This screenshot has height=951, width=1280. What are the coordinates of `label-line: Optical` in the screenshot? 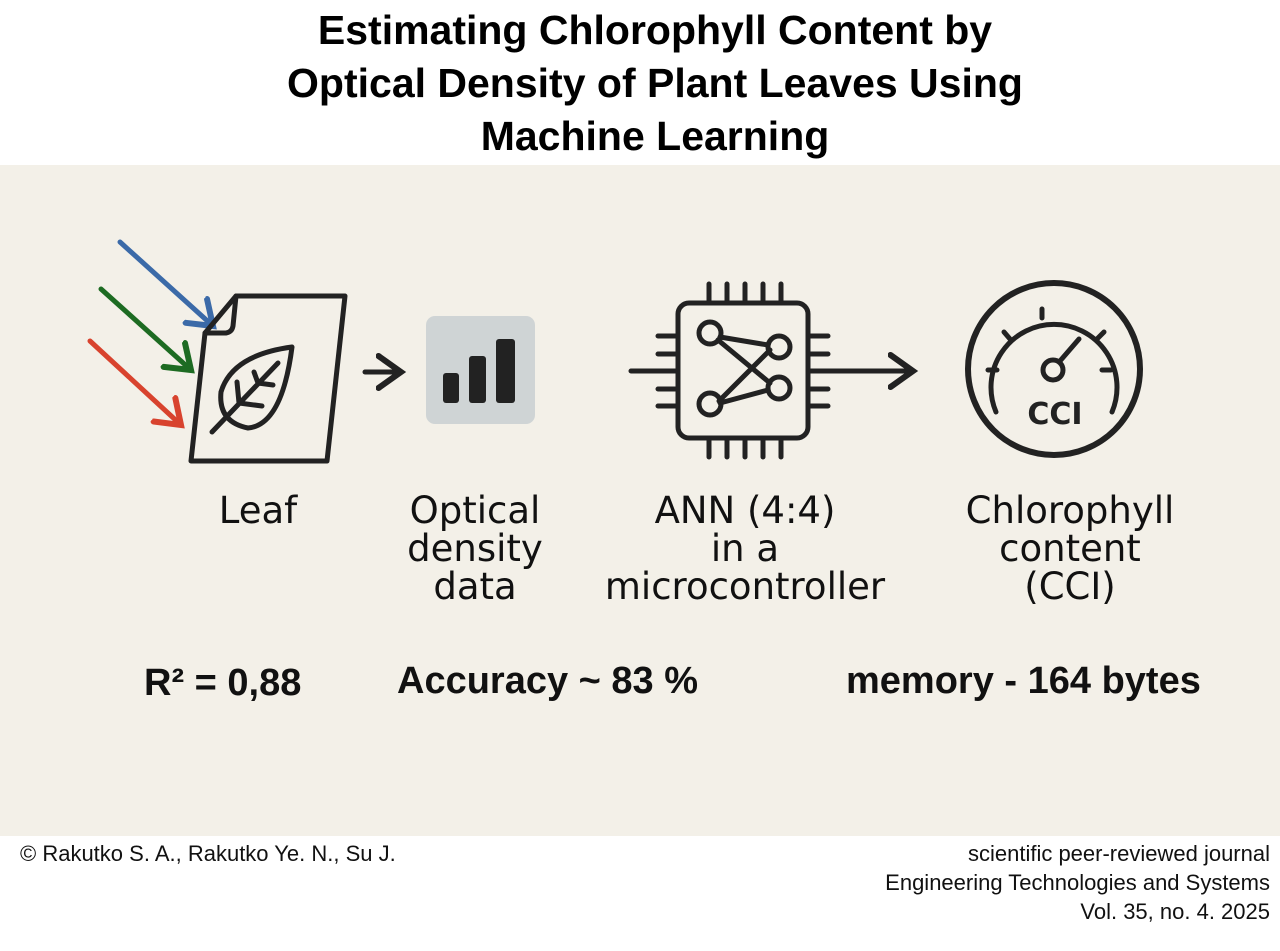 It's located at (475, 510).